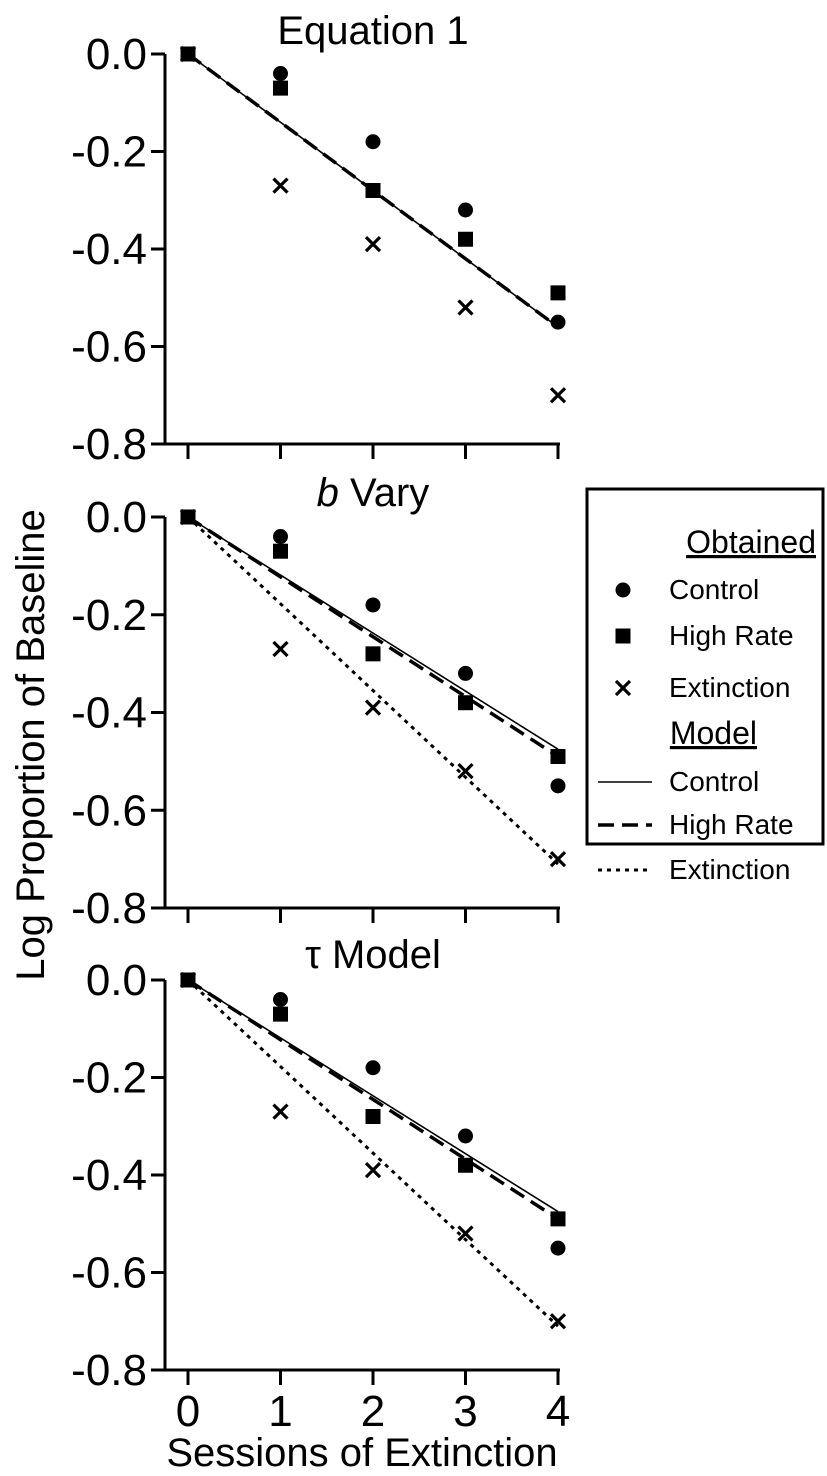 The width and height of the screenshot is (827, 1476). I want to click on legend-marker-control, so click(623, 590).